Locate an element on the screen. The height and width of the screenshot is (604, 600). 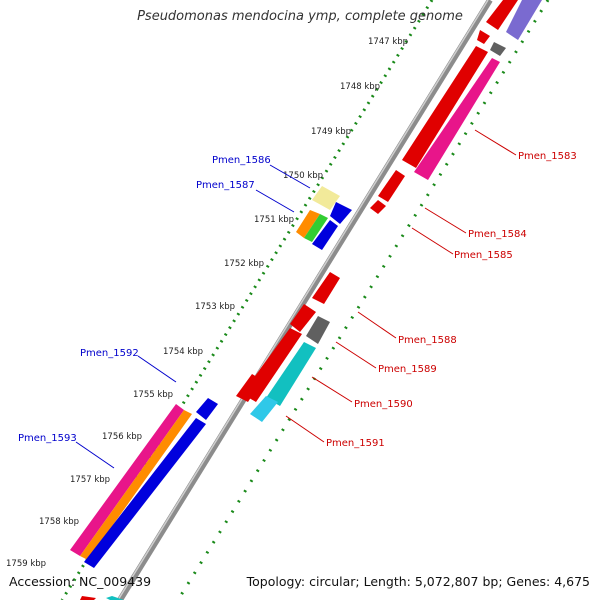
tick-label: 1747 kbp is located at coordinates (388, 42).